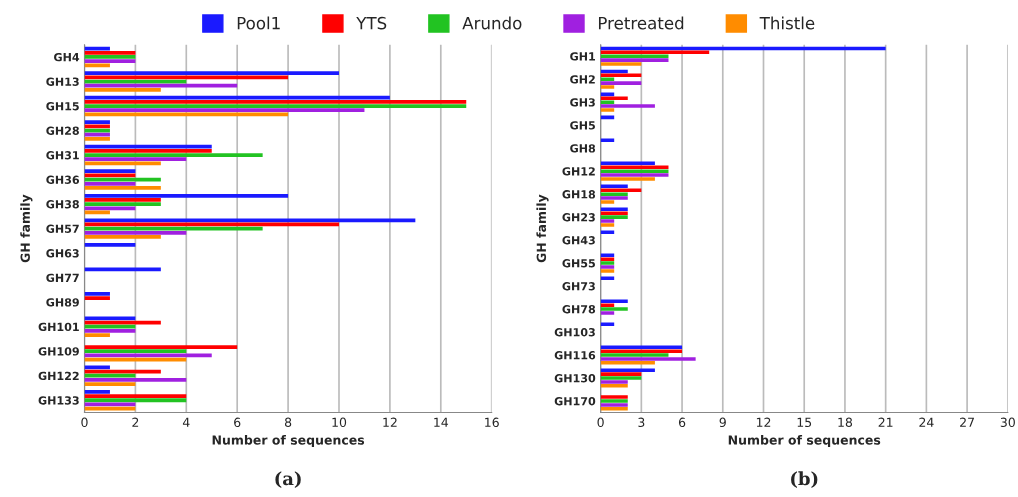 The image size is (1018, 497). Describe the element at coordinates (288, 479) in the screenshot. I see `text: (a)` at that location.